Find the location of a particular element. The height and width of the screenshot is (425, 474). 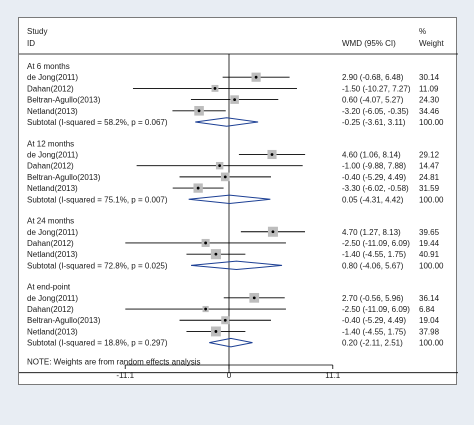

weight-text: 36.14 is located at coordinates (429, 298).